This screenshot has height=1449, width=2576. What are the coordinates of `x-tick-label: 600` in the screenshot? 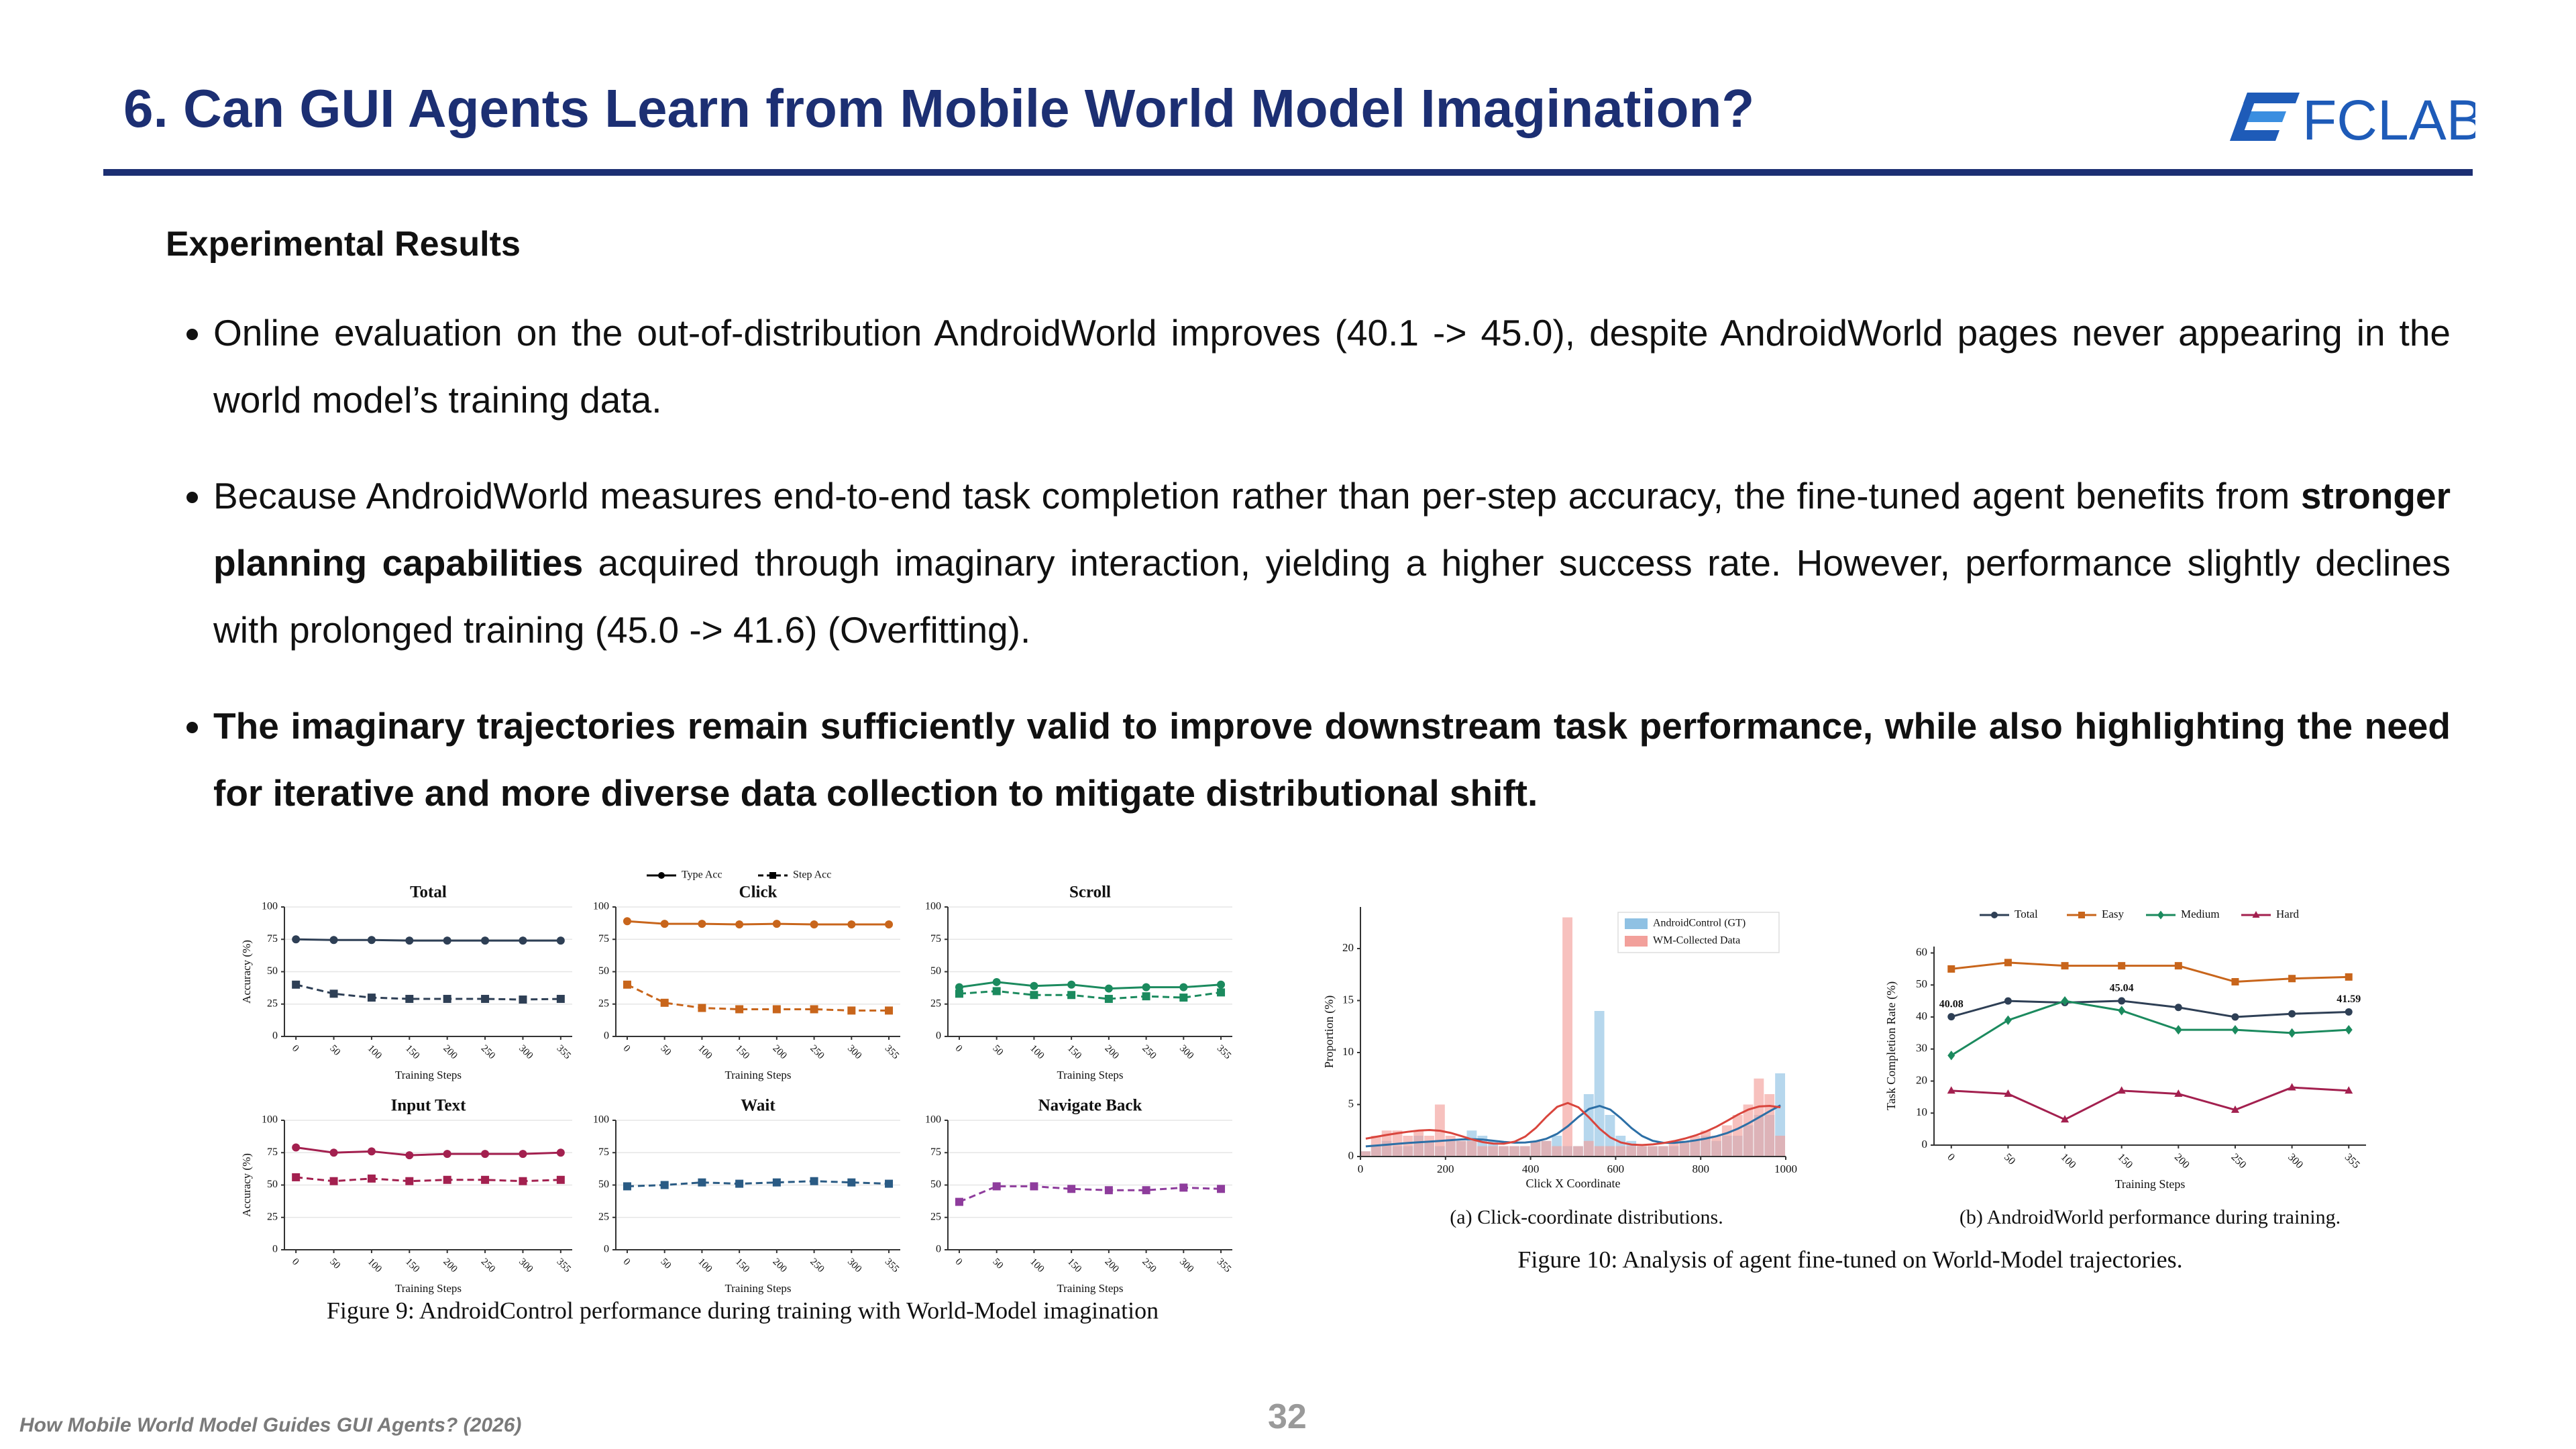 It's located at (1616, 1169).